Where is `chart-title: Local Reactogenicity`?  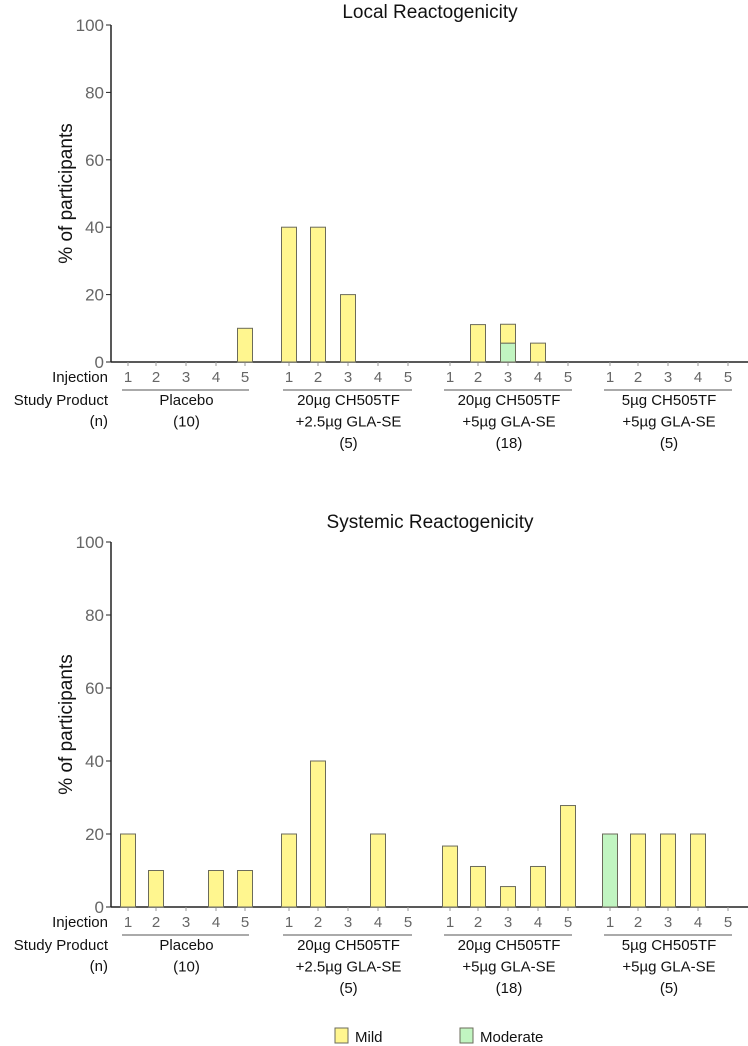 chart-title: Local Reactogenicity is located at coordinates (430, 12).